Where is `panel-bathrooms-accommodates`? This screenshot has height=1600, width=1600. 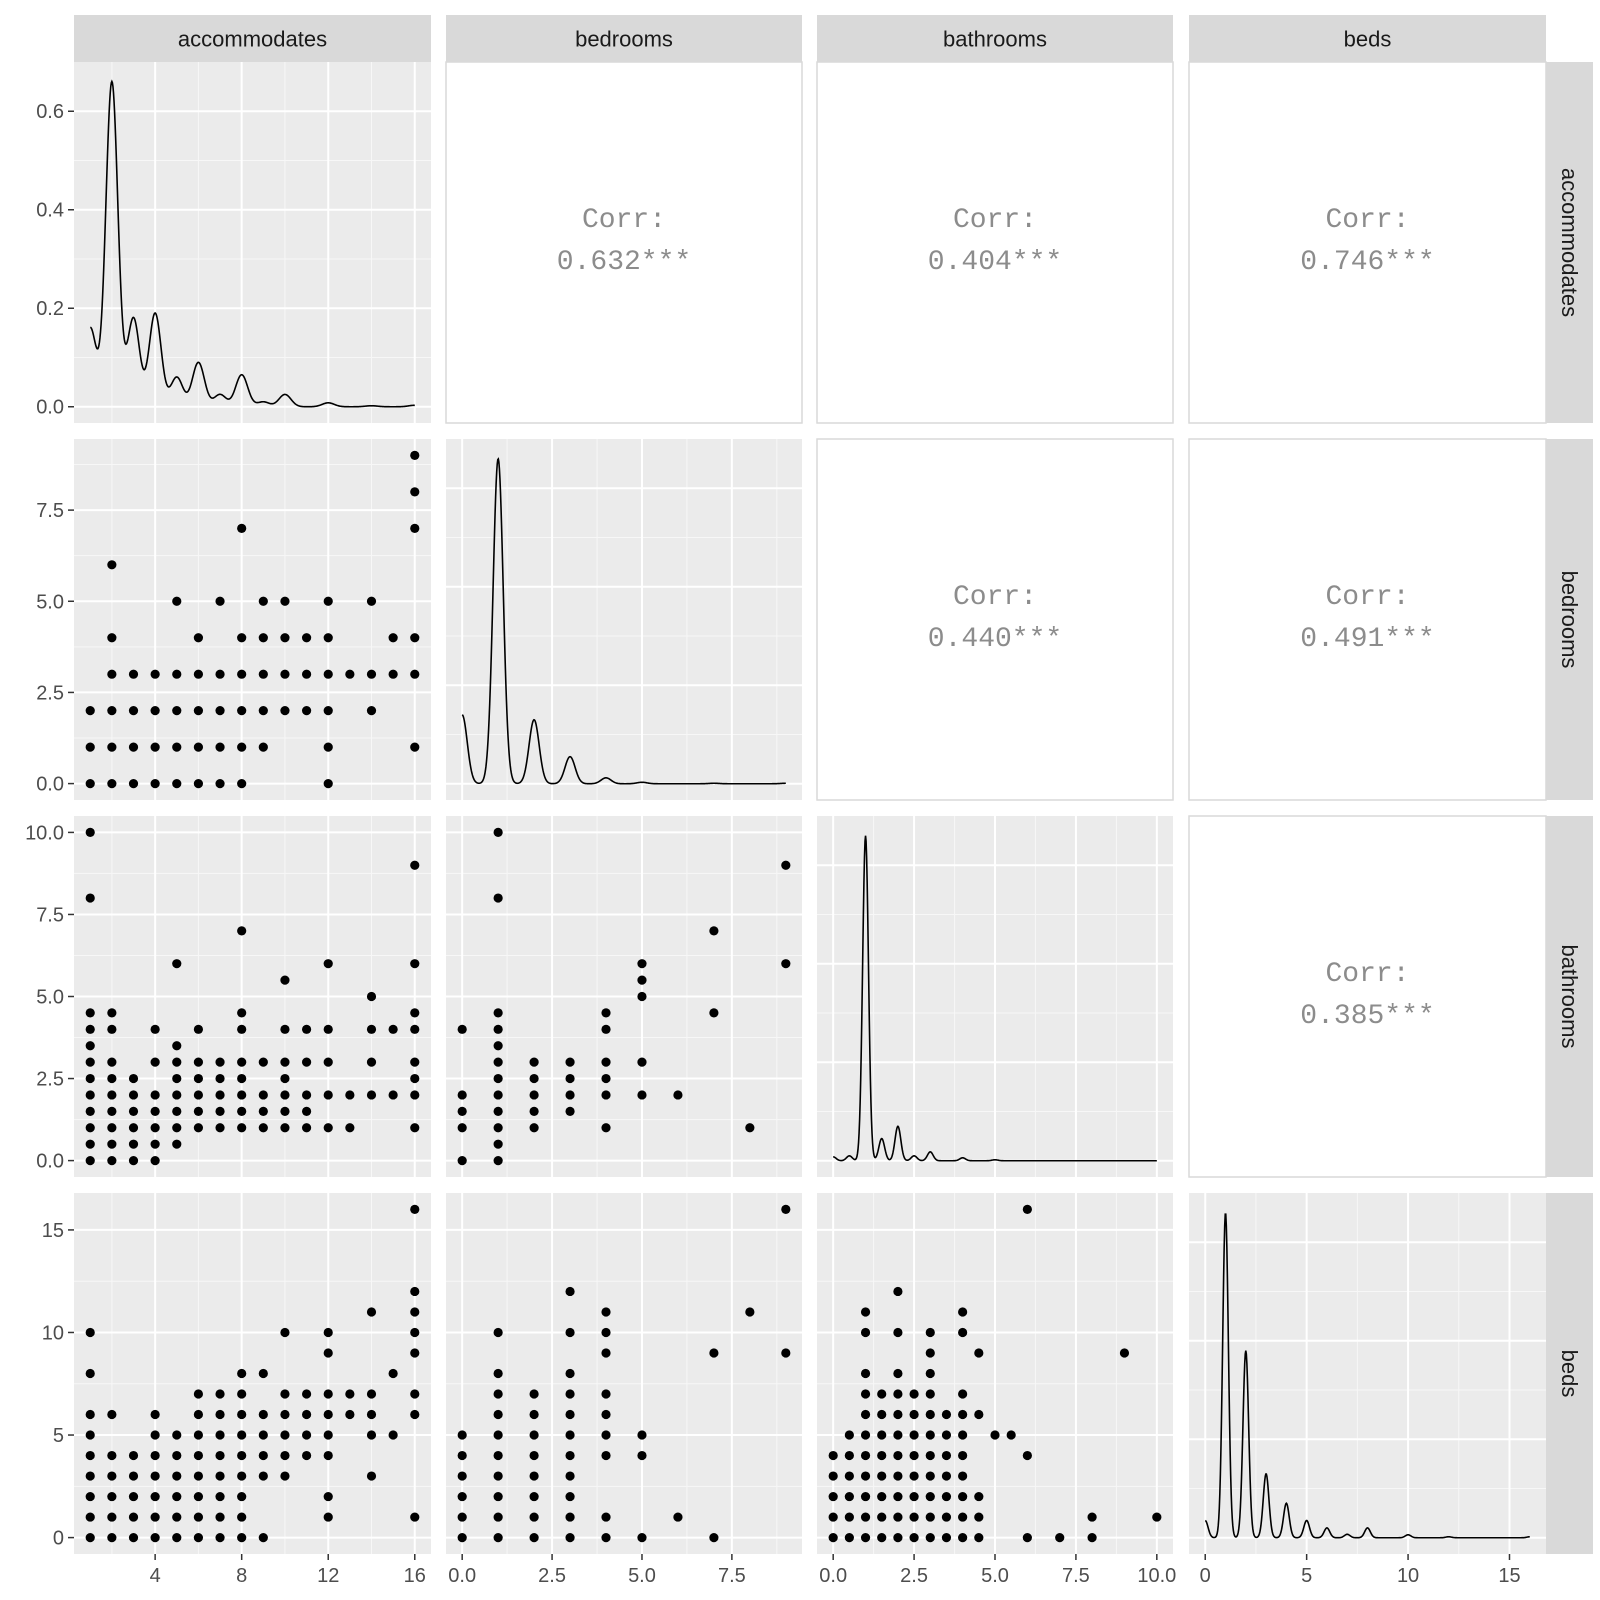 panel-bathrooms-accommodates is located at coordinates (252, 996).